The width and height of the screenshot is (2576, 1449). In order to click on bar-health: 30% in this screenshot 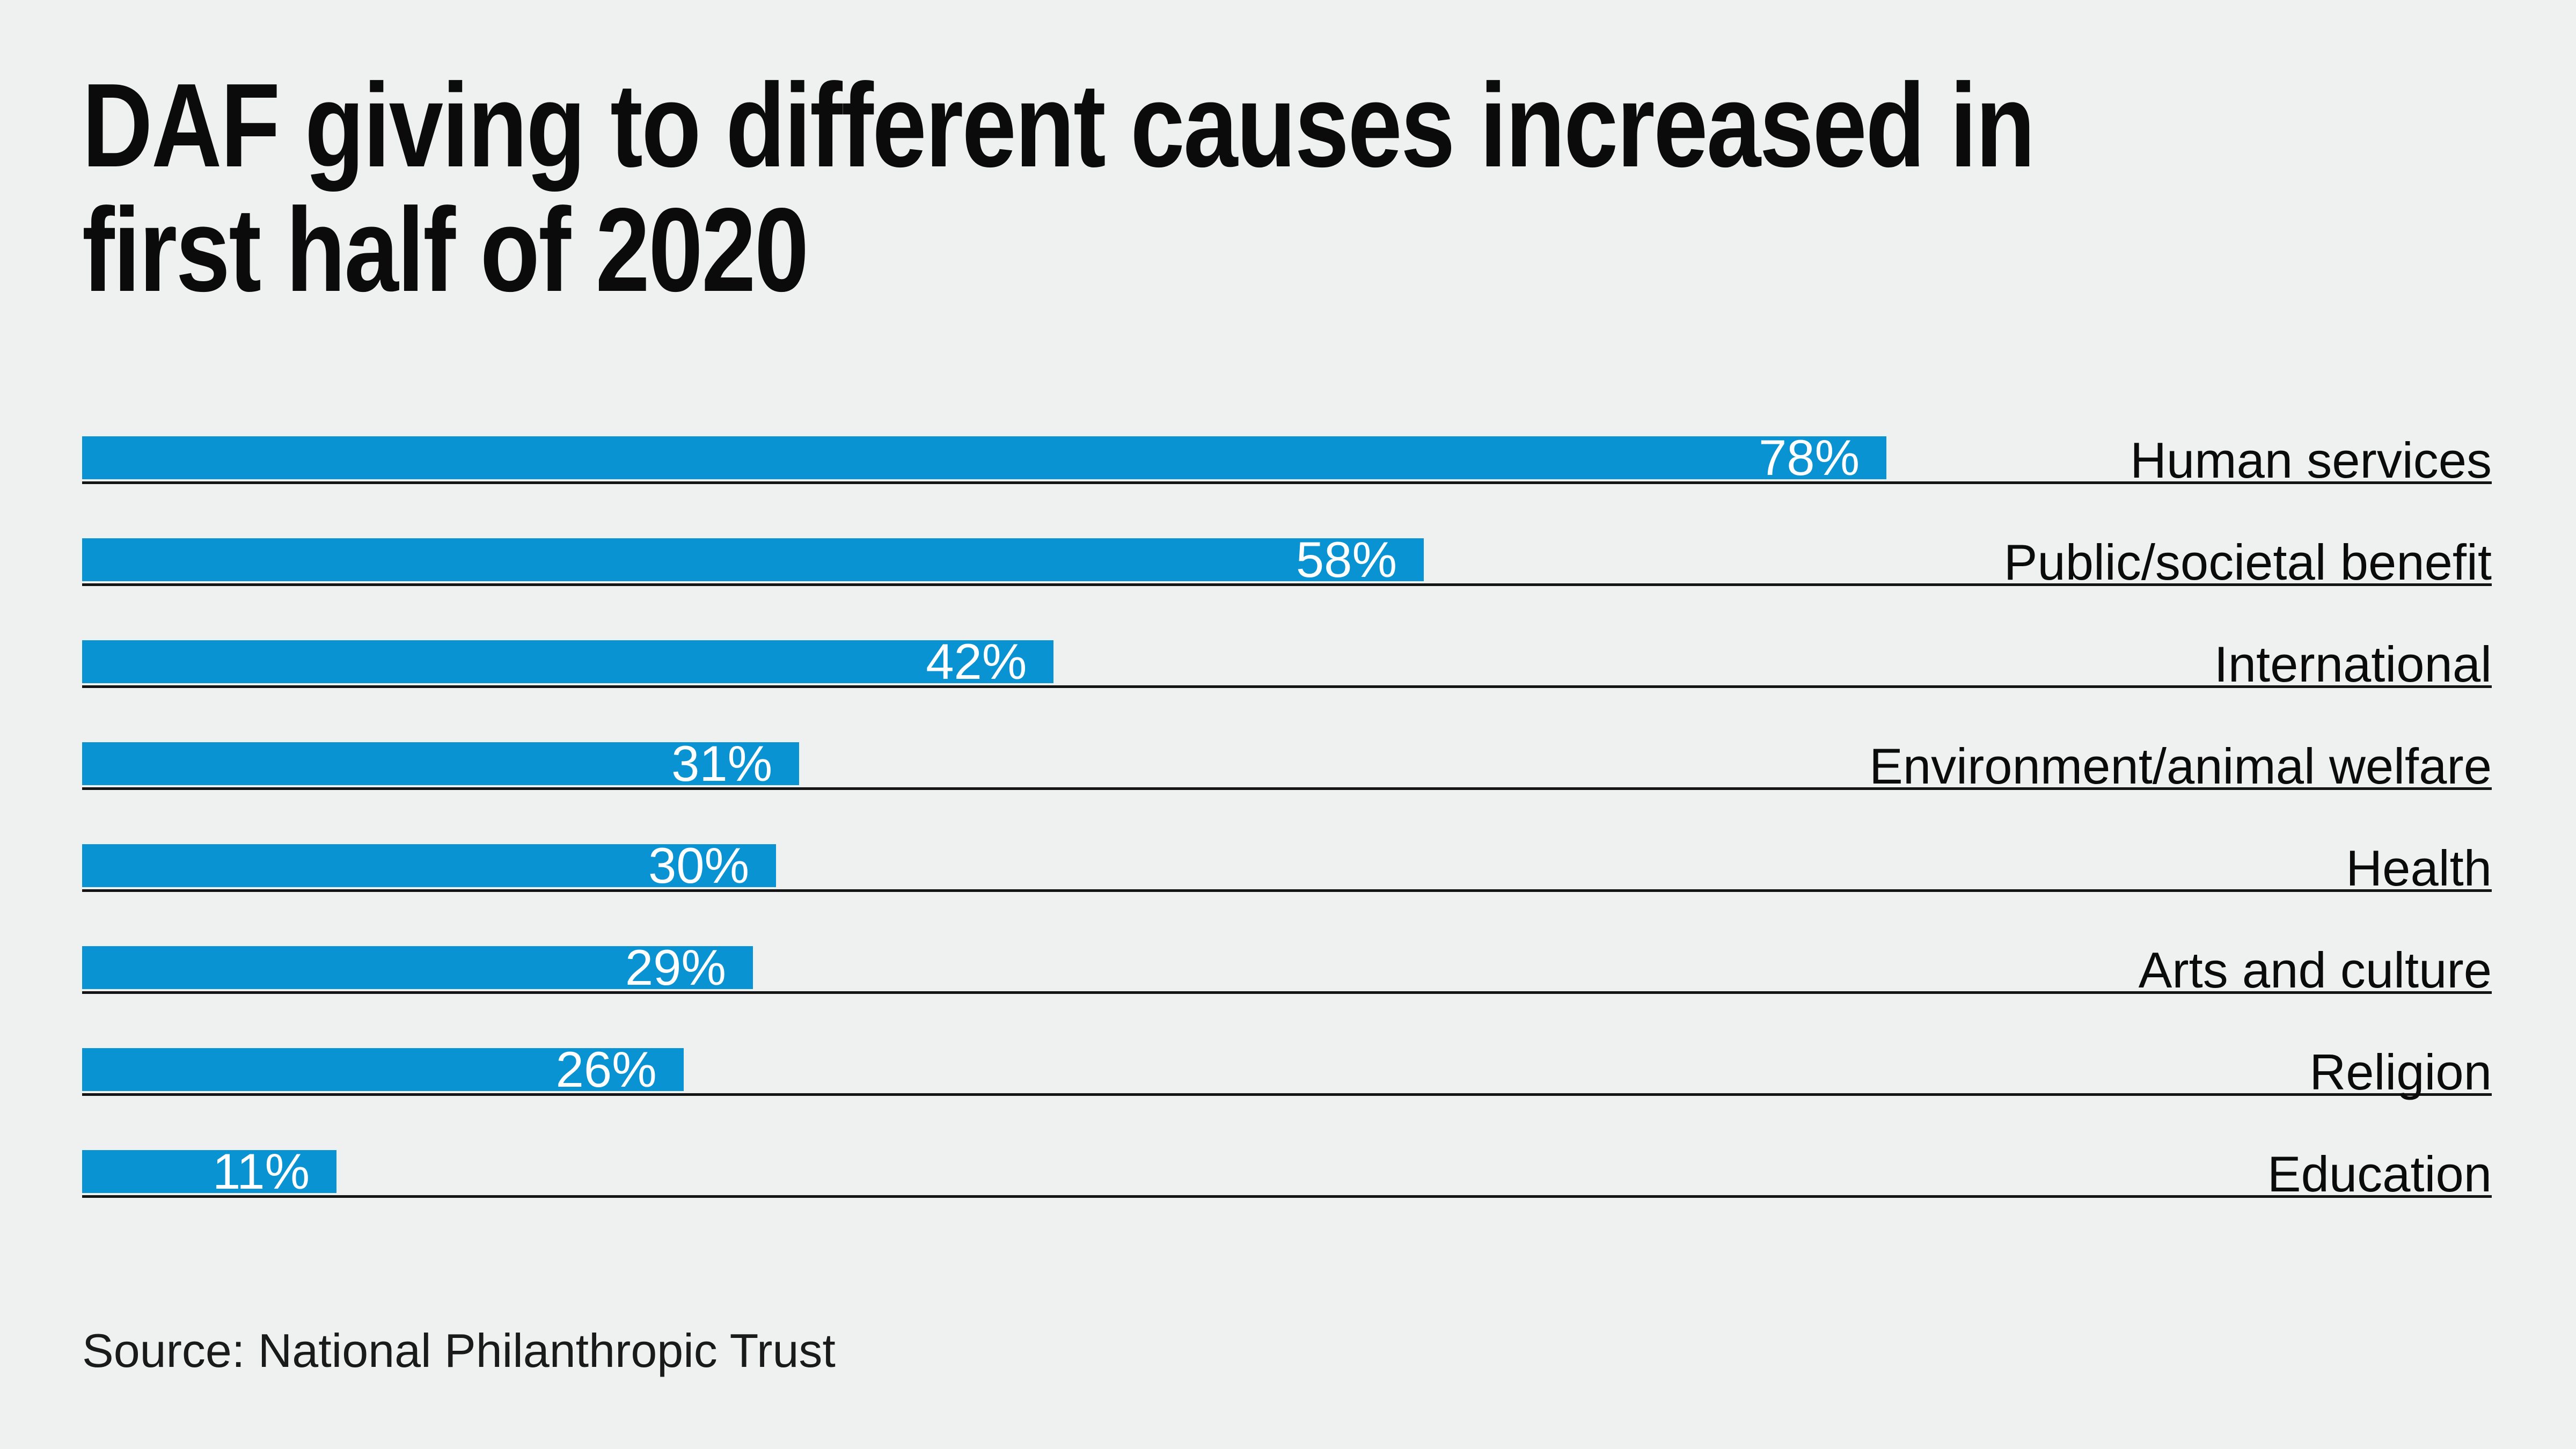, I will do `click(429, 865)`.